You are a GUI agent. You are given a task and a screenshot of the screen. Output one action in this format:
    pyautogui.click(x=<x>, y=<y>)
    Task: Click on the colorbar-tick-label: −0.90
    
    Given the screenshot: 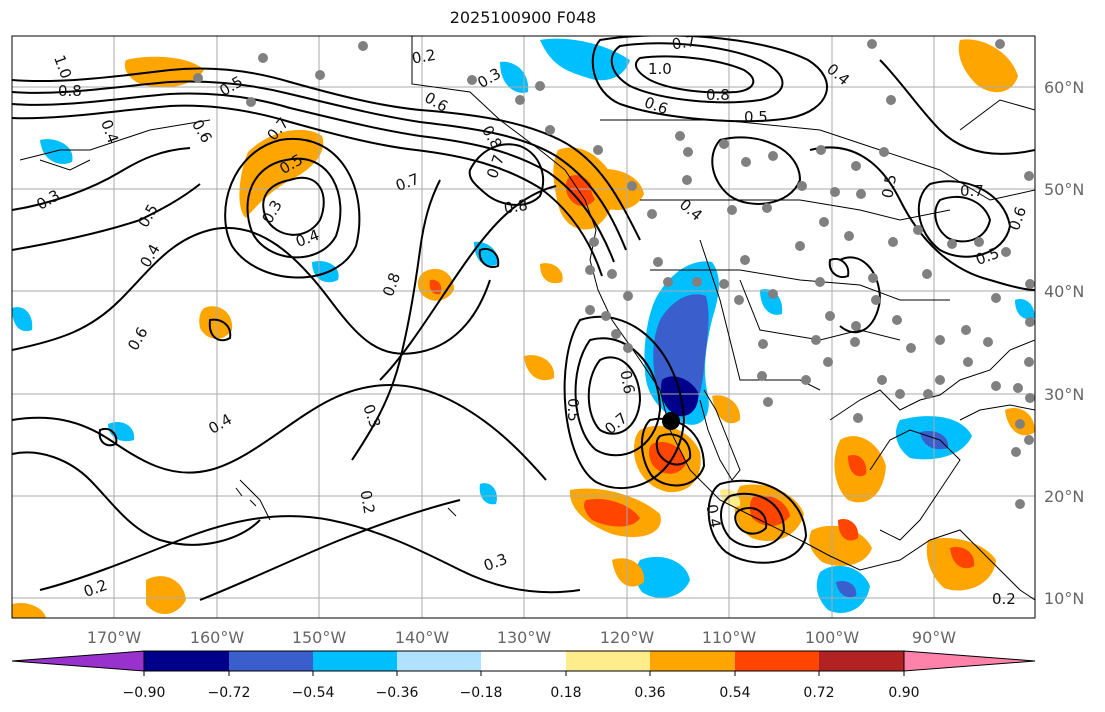 What is the action you would take?
    pyautogui.click(x=144, y=693)
    